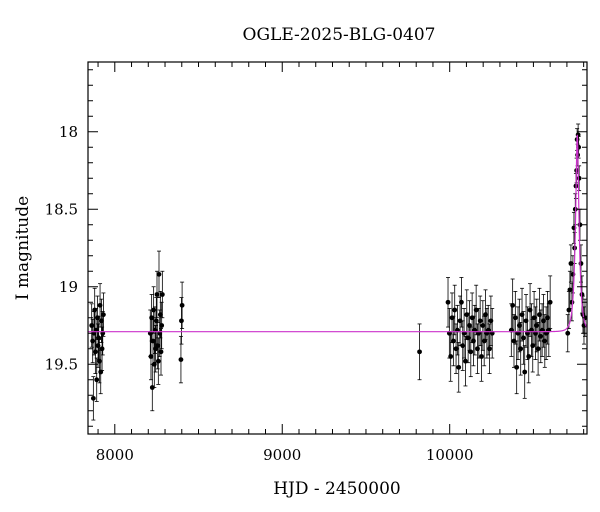 The height and width of the screenshot is (512, 600). I want to click on y-axis-label: I magnitude, so click(23, 248).